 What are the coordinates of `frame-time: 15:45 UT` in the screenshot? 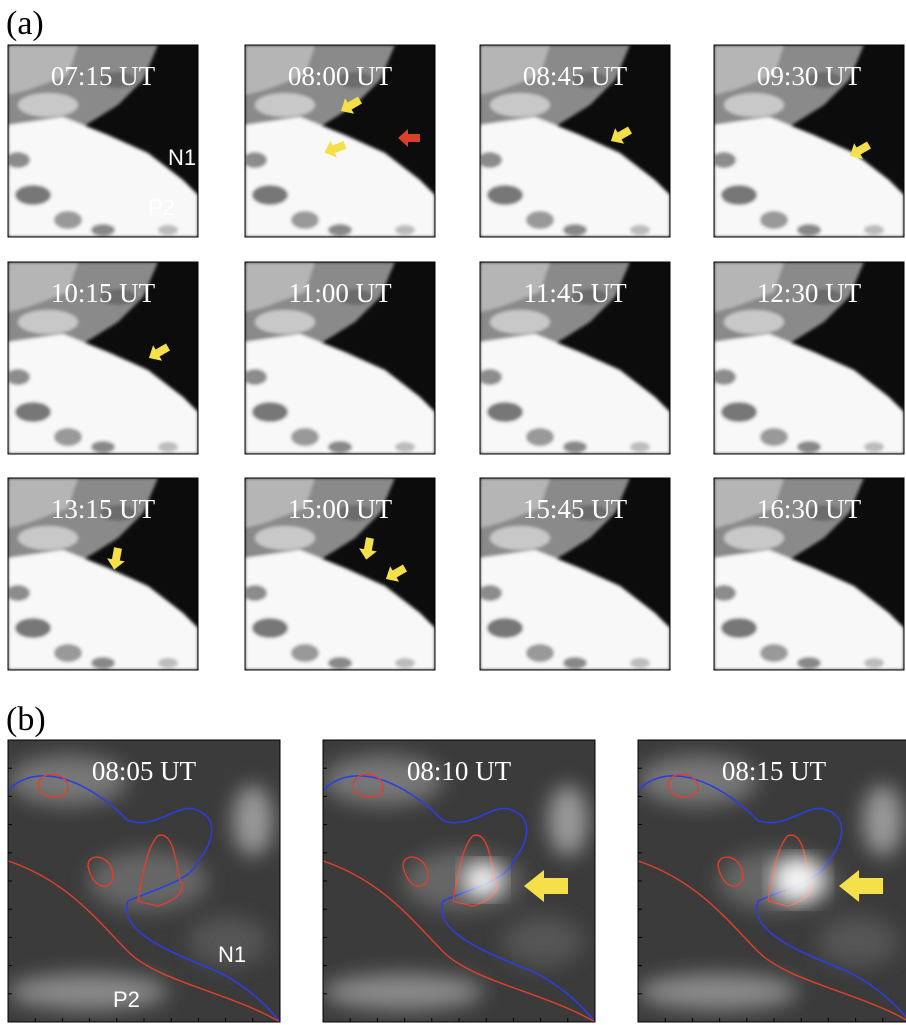 It's located at (575, 509).